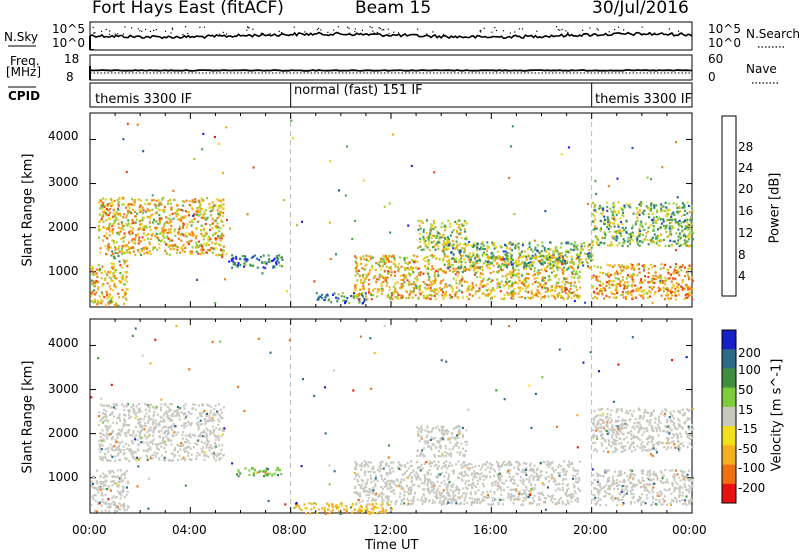 Image resolution: width=800 pixels, height=554 pixels. What do you see at coordinates (325, 297) in the screenshot?
I see `power-cluster-4-cell` at bounding box center [325, 297].